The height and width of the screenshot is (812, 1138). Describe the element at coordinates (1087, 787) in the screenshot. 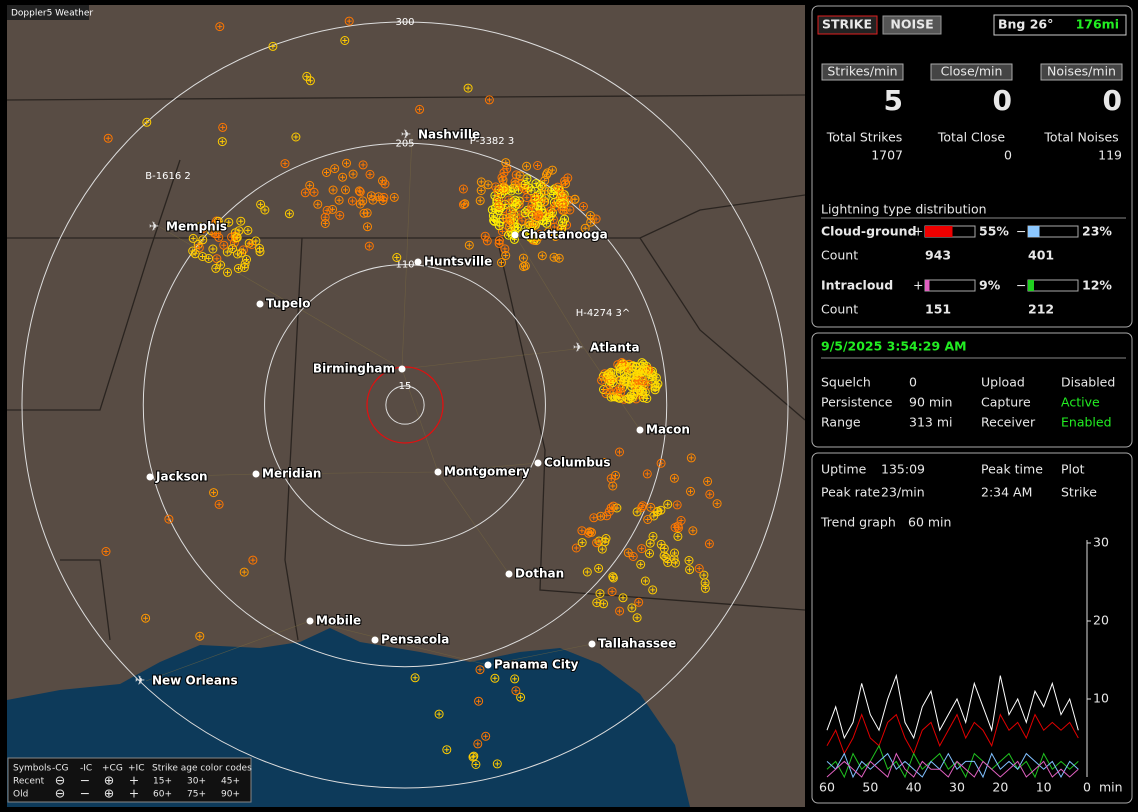

I see `x-tick-label: 0` at that location.